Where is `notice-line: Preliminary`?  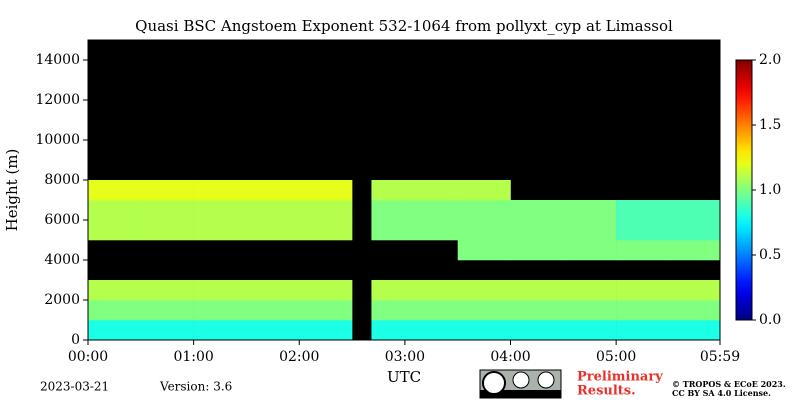 notice-line: Preliminary is located at coordinates (620, 377).